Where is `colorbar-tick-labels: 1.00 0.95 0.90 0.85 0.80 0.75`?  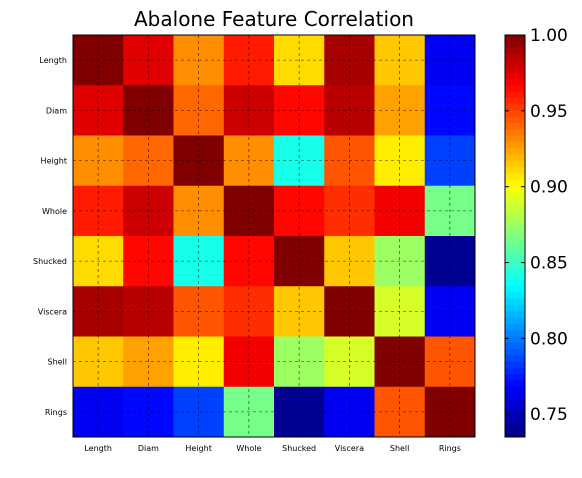
colorbar-tick-labels: 1.00 0.95 0.90 0.85 0.80 0.75 is located at coordinates (536, 225).